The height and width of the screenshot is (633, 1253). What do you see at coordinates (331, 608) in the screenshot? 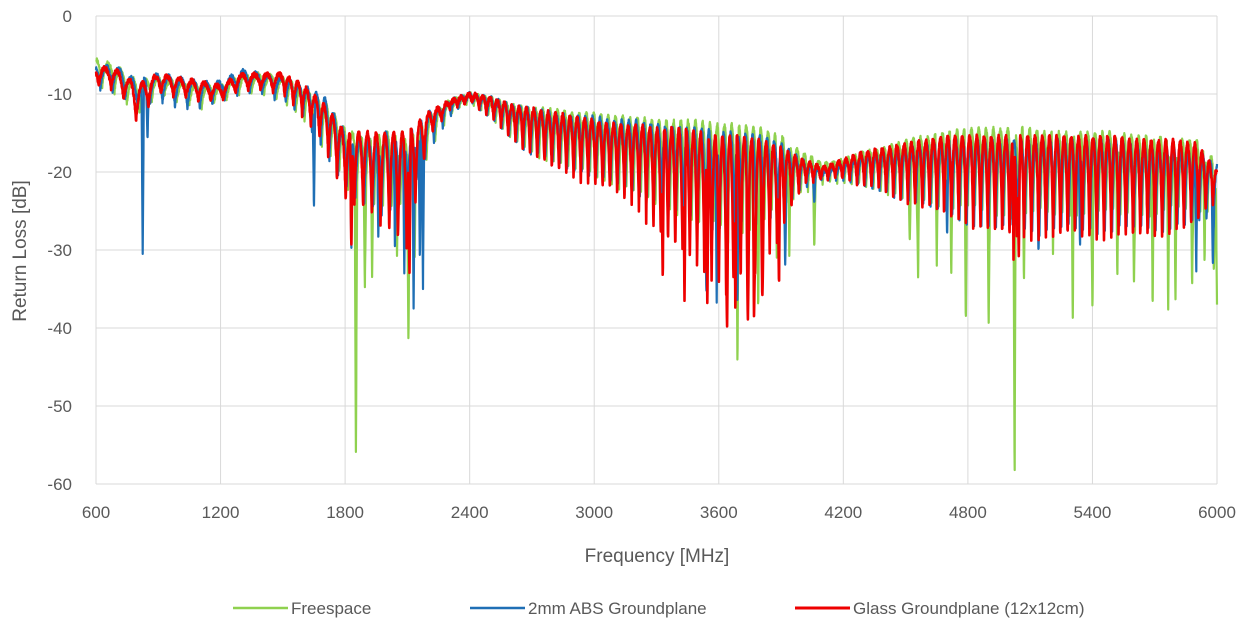
I see `legend-label-1: Freespace` at bounding box center [331, 608].